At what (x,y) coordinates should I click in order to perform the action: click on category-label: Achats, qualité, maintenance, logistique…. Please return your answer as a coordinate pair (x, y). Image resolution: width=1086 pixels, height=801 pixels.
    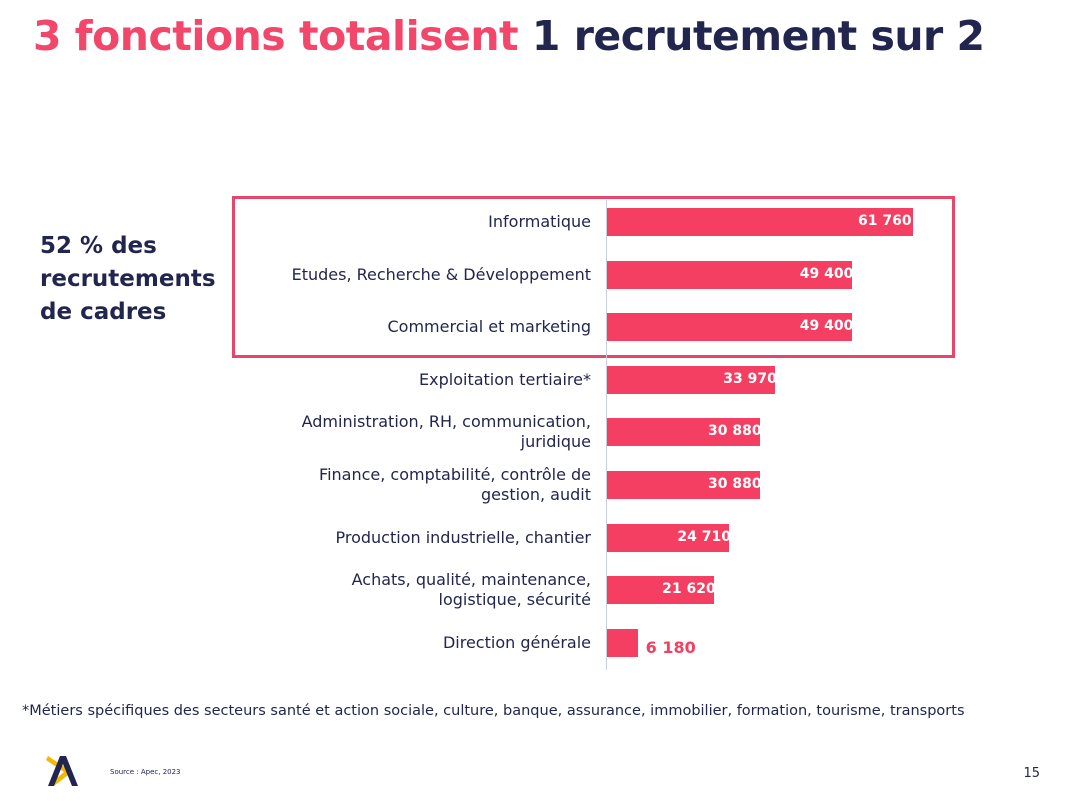
    Looking at the image, I should click on (471, 590).